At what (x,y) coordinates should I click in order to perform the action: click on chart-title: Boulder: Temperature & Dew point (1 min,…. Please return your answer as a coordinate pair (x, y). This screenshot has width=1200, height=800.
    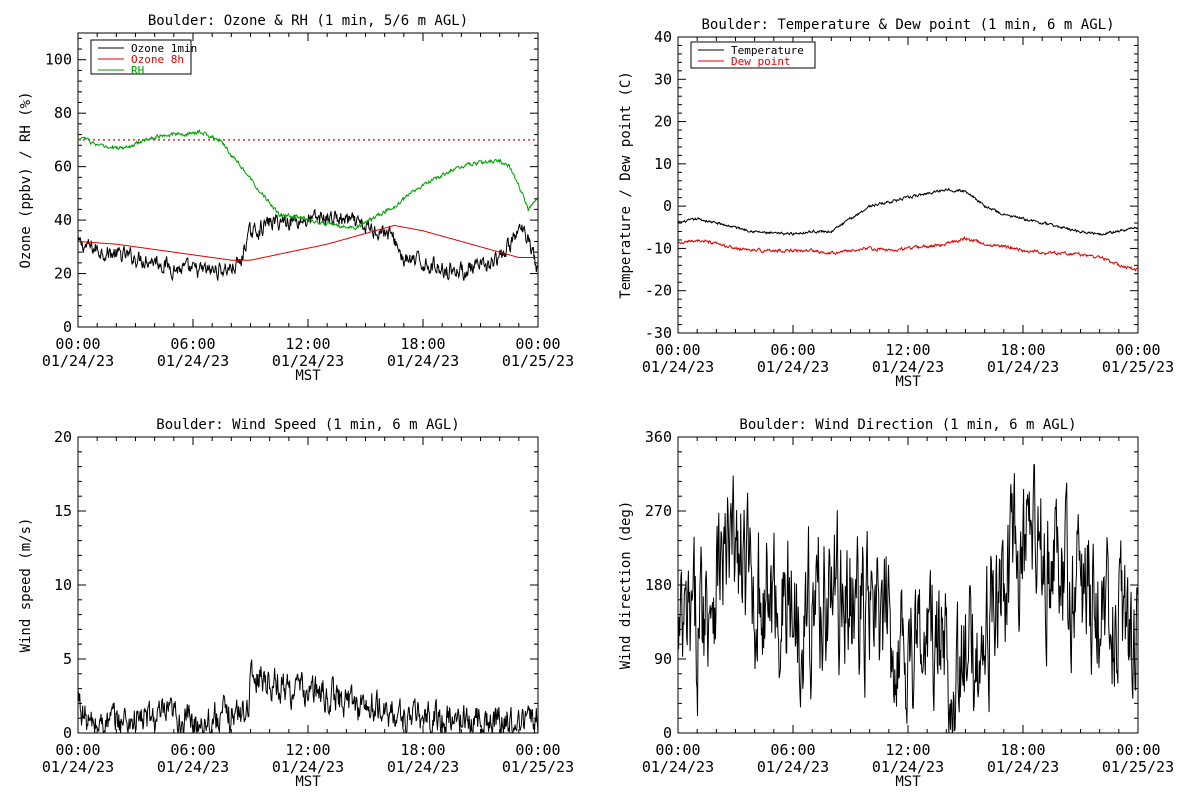
    Looking at the image, I should click on (907, 25).